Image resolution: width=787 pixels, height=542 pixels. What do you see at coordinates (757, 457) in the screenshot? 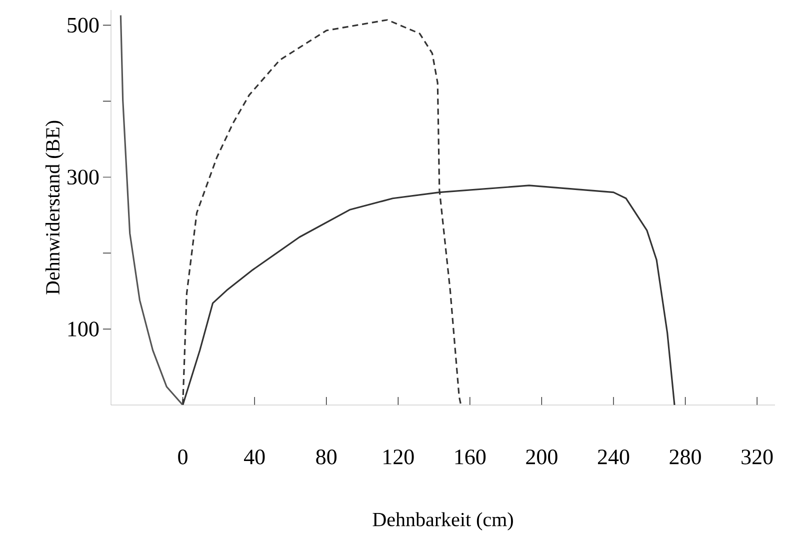
I see `x-tick-label: 320` at bounding box center [757, 457].